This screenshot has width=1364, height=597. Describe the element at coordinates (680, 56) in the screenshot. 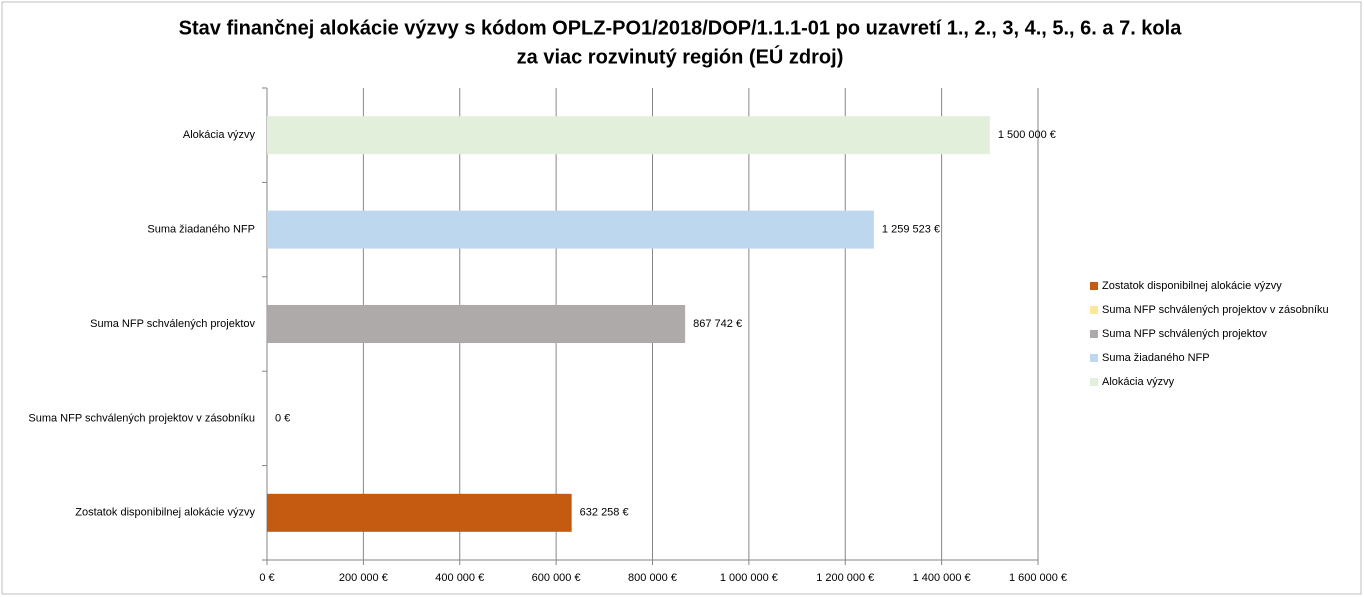

I see `chart-title: za viac rozvinutý región (EÚ zdroj)` at that location.